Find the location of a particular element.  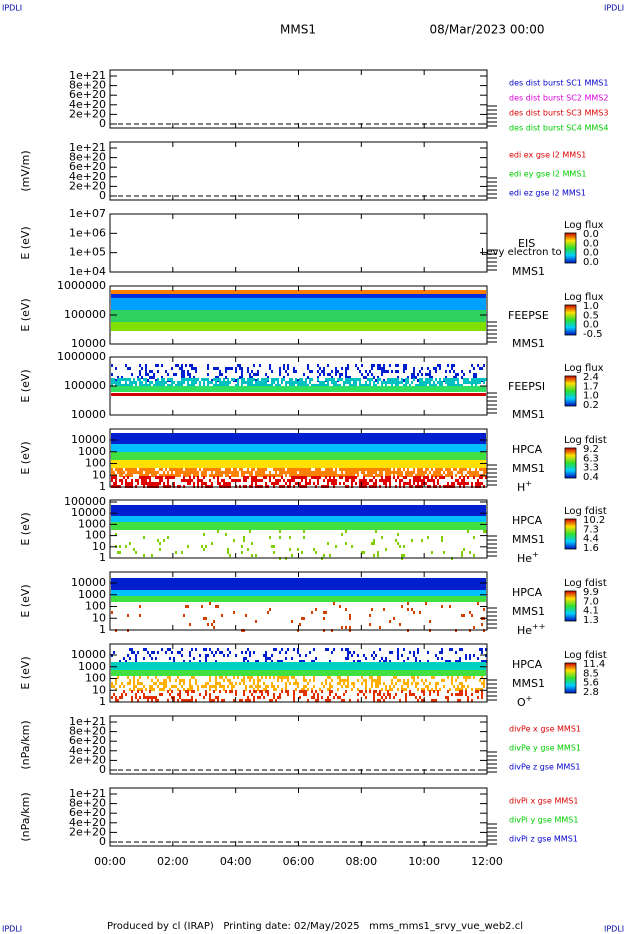

y-tick-label: 100 is located at coordinates (95, 535).